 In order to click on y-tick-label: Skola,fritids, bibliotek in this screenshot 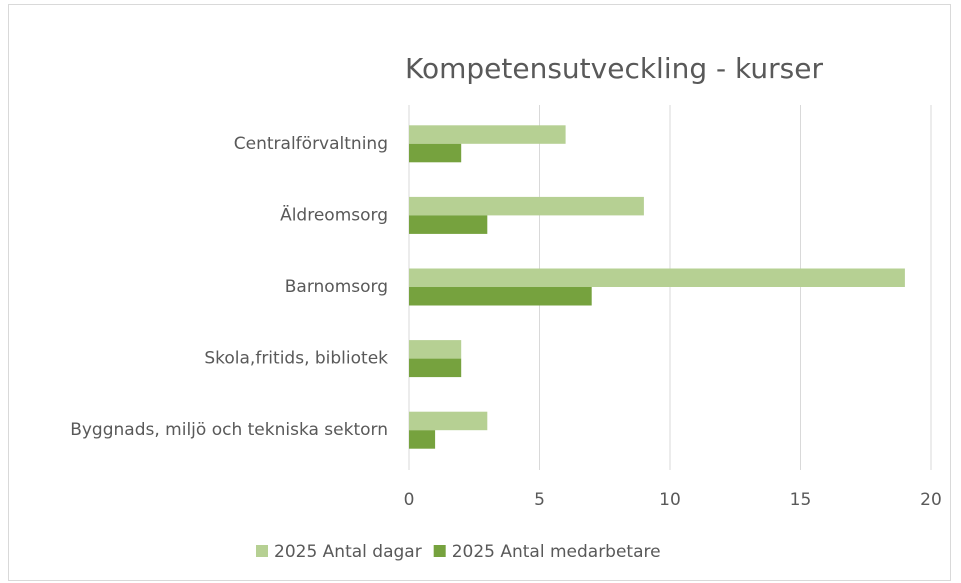, I will do `click(296, 359)`.